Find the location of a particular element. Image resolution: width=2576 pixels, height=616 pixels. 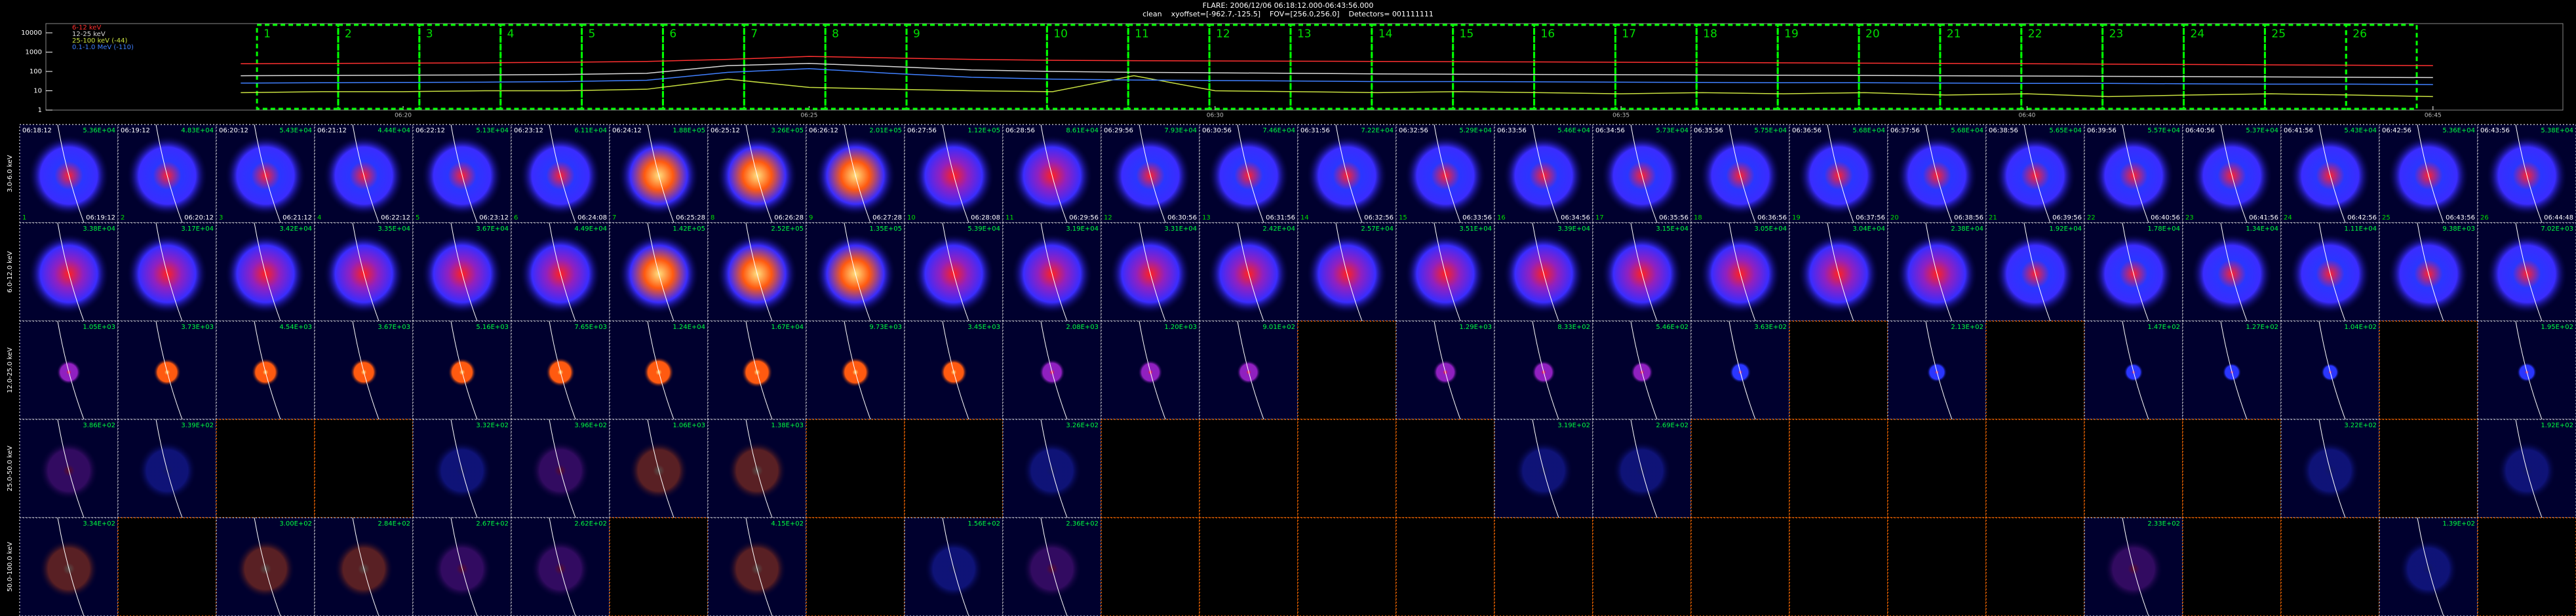

flux-label: 1.06E+03 is located at coordinates (689, 425).